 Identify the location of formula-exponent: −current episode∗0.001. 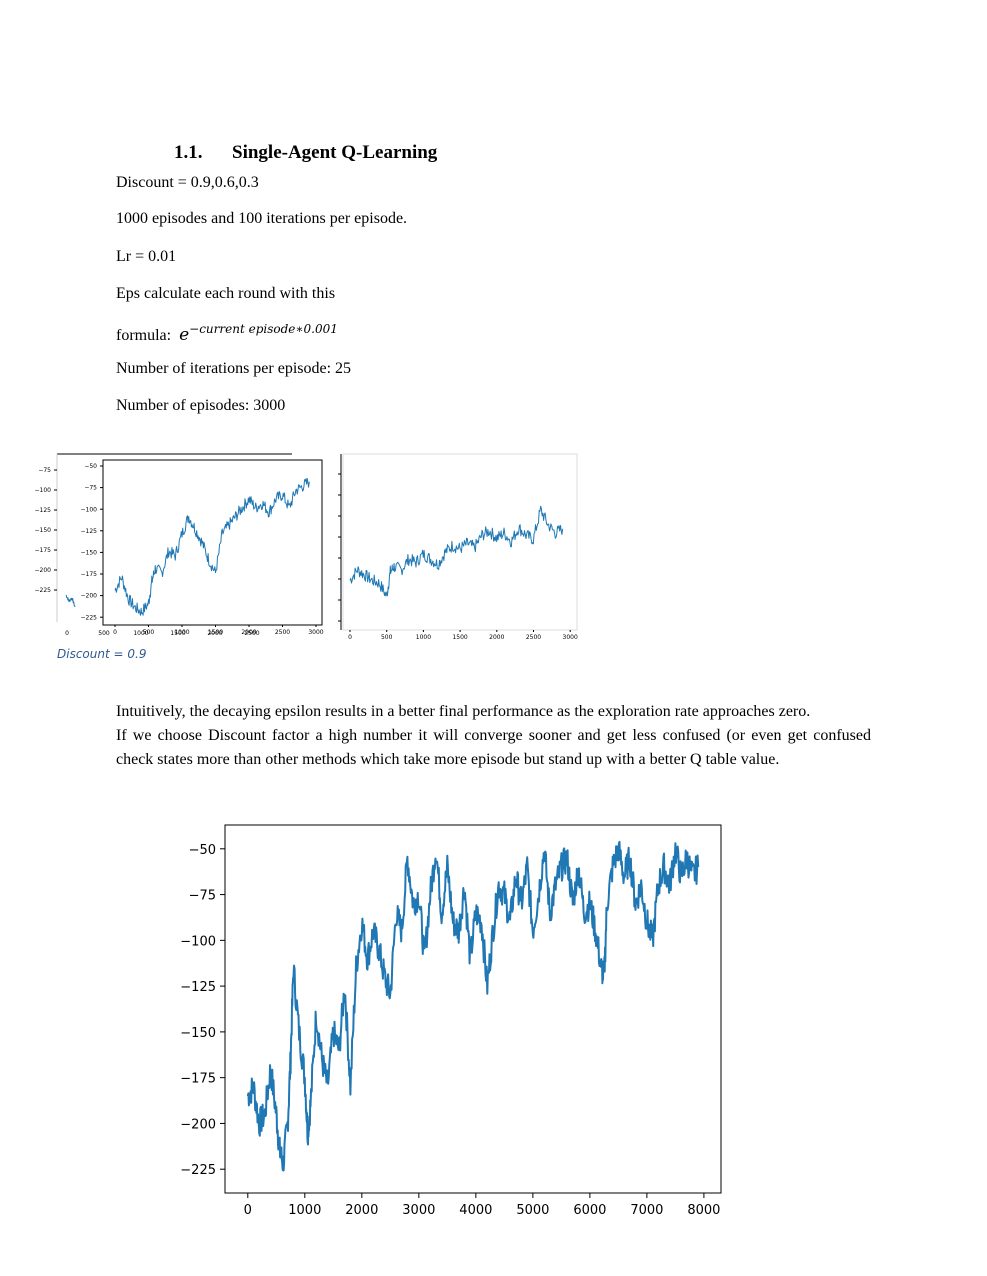
(263, 329).